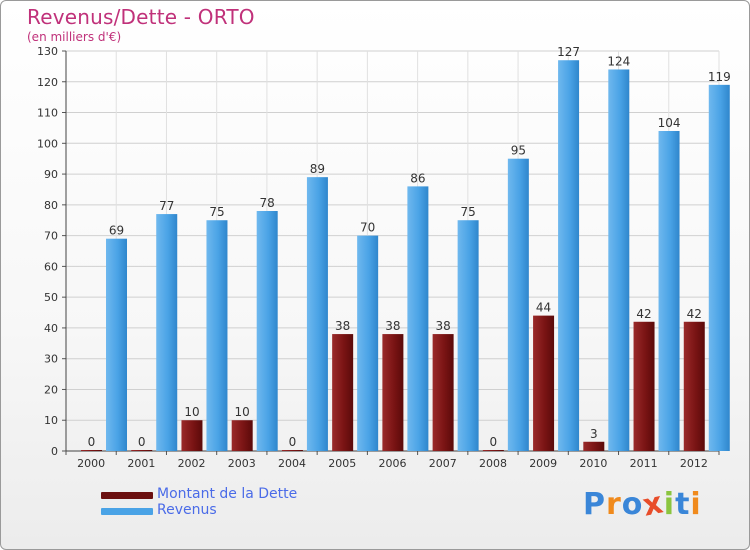 This screenshot has height=550, width=750. Describe the element at coordinates (719, 267) in the screenshot. I see `bar-revenus-2012` at that location.